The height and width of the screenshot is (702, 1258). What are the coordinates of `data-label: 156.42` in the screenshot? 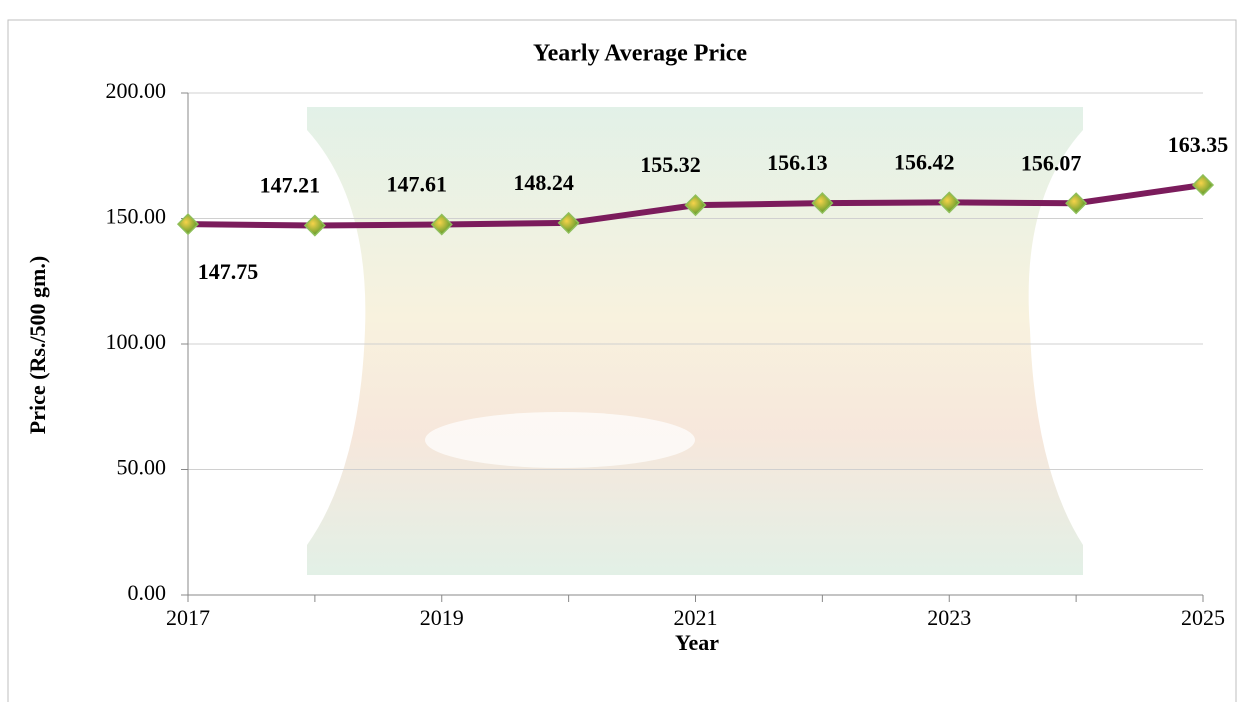 It's located at (924, 161).